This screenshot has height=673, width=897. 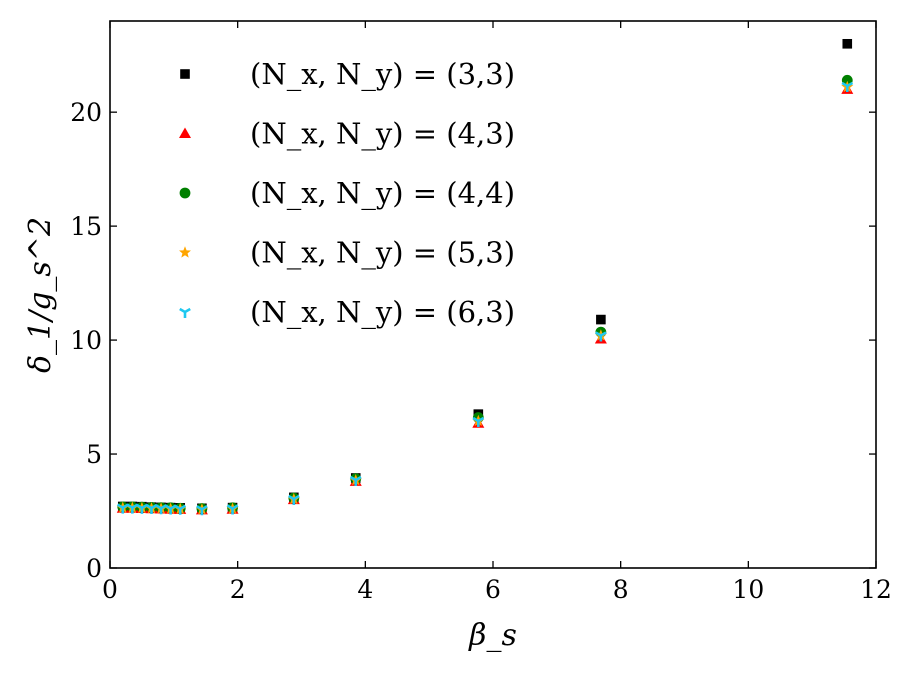 I want to click on y-tick-label: 10, so click(x=86, y=340).